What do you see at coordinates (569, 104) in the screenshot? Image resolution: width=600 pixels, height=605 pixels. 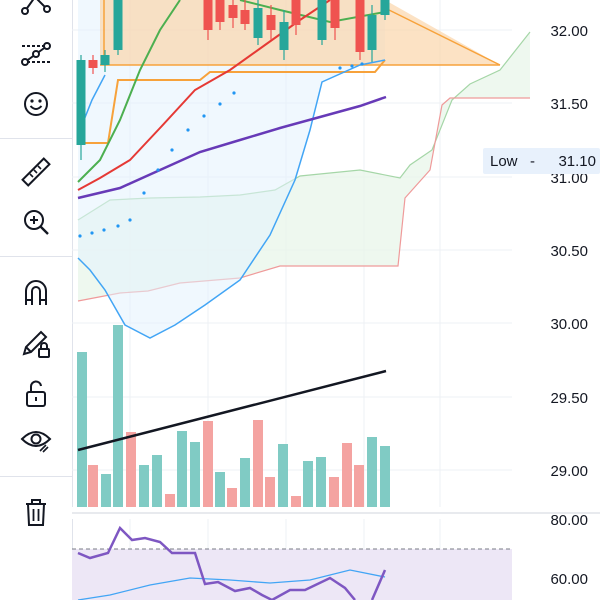 I see `price-label: 31.50` at bounding box center [569, 104].